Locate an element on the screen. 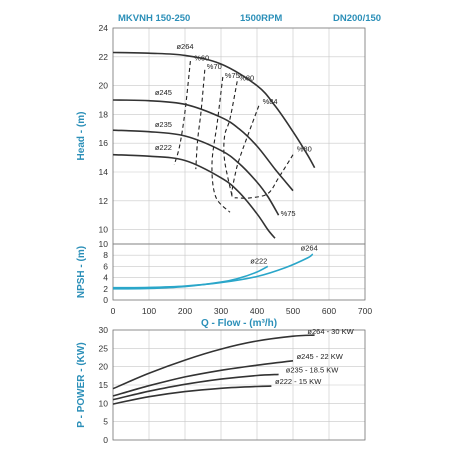  efficiency-label: %70 is located at coordinates (214, 66).